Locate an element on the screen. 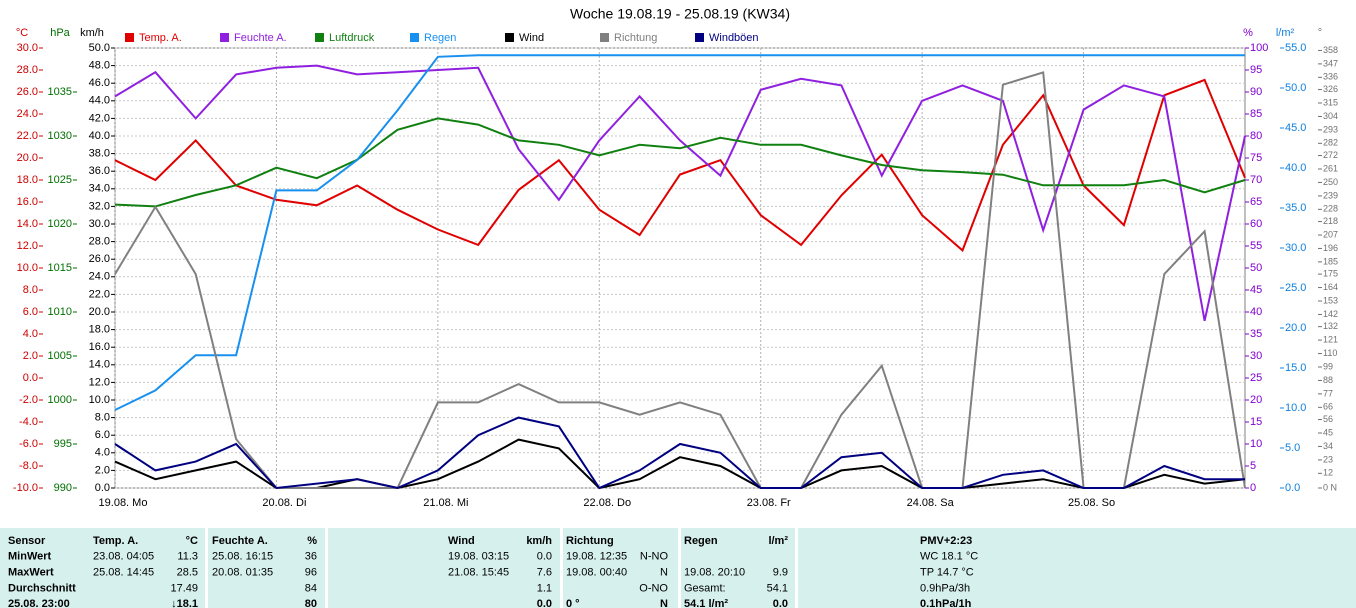  table-cell: °C is located at coordinates (192, 541).